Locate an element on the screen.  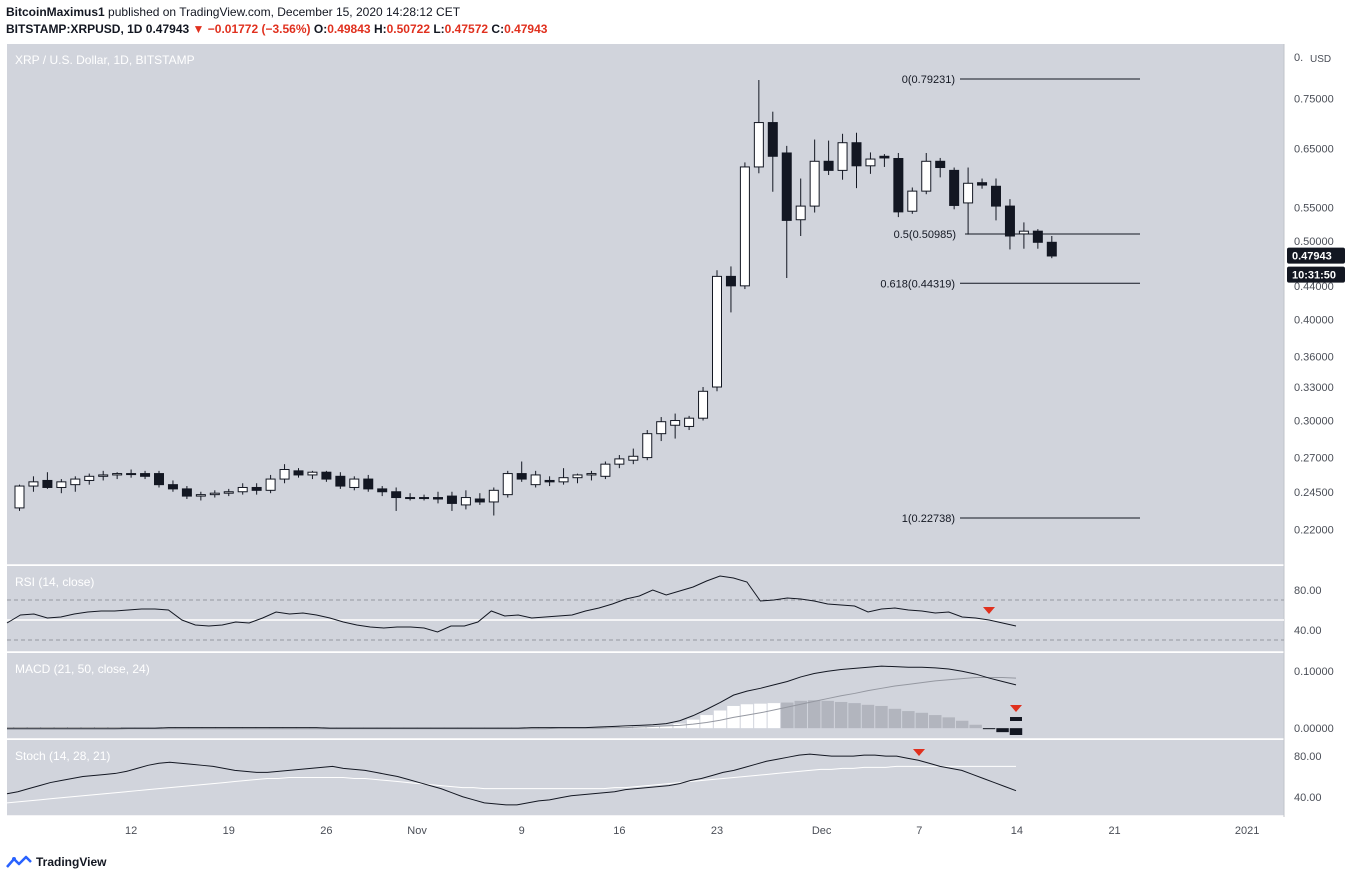
macd-tick-label: 0.10000 is located at coordinates (1314, 672).